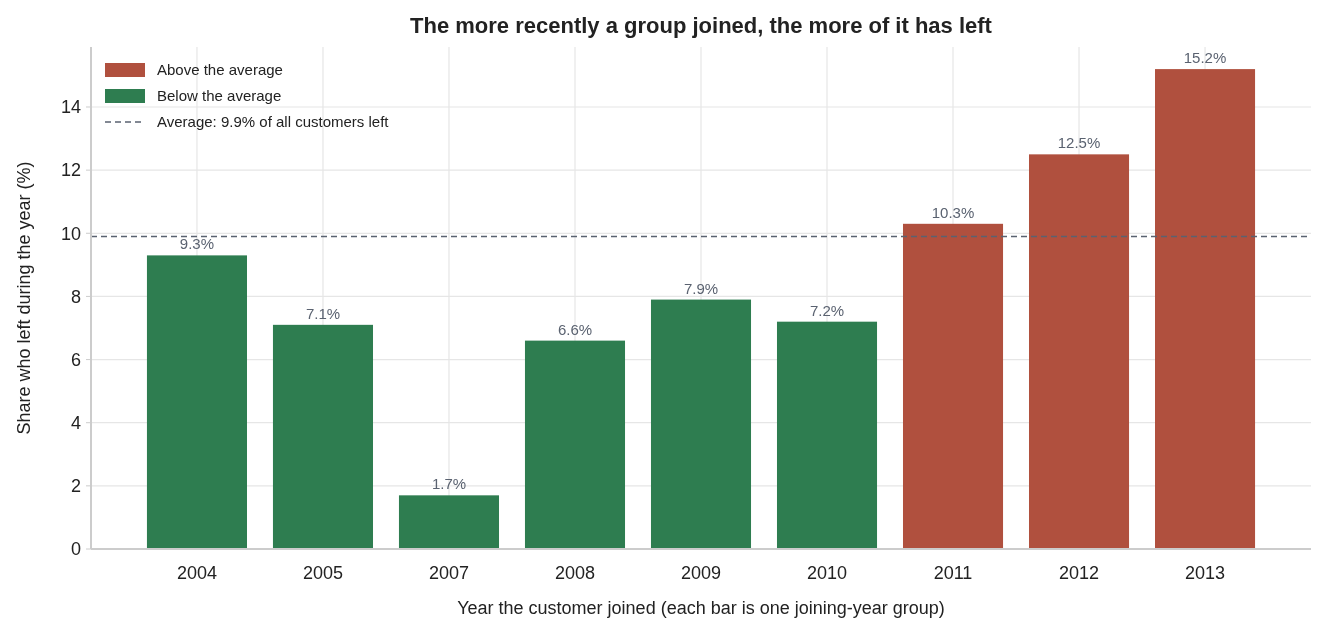 The height and width of the screenshot is (636, 1326). I want to click on x-tick-label: 2009, so click(701, 573).